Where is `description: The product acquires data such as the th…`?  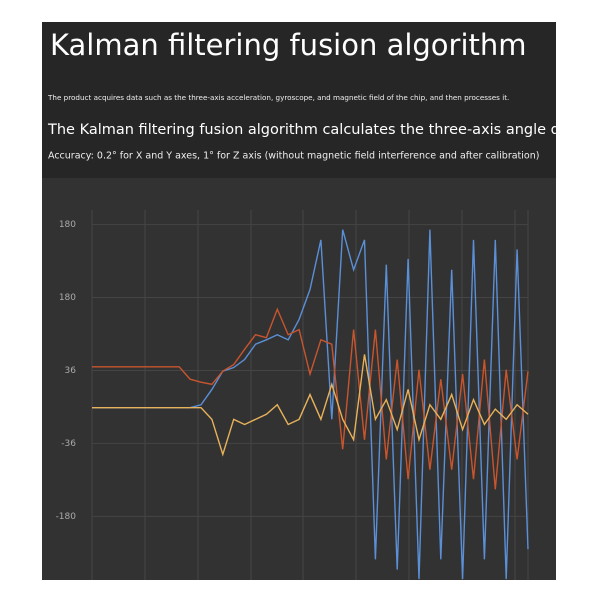
description: The product acquires data such as the th… is located at coordinates (278, 97).